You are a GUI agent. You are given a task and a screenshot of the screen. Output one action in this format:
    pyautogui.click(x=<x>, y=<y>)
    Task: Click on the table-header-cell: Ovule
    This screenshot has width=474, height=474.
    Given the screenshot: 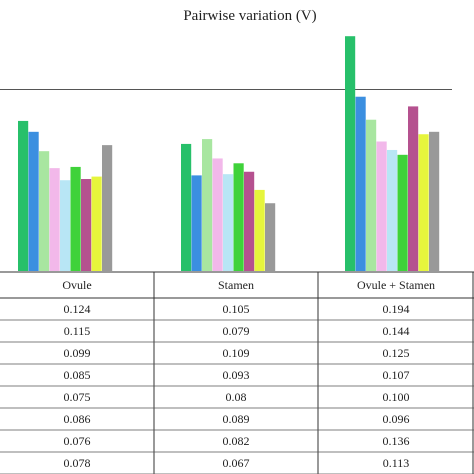 What is the action you would take?
    pyautogui.click(x=76, y=285)
    